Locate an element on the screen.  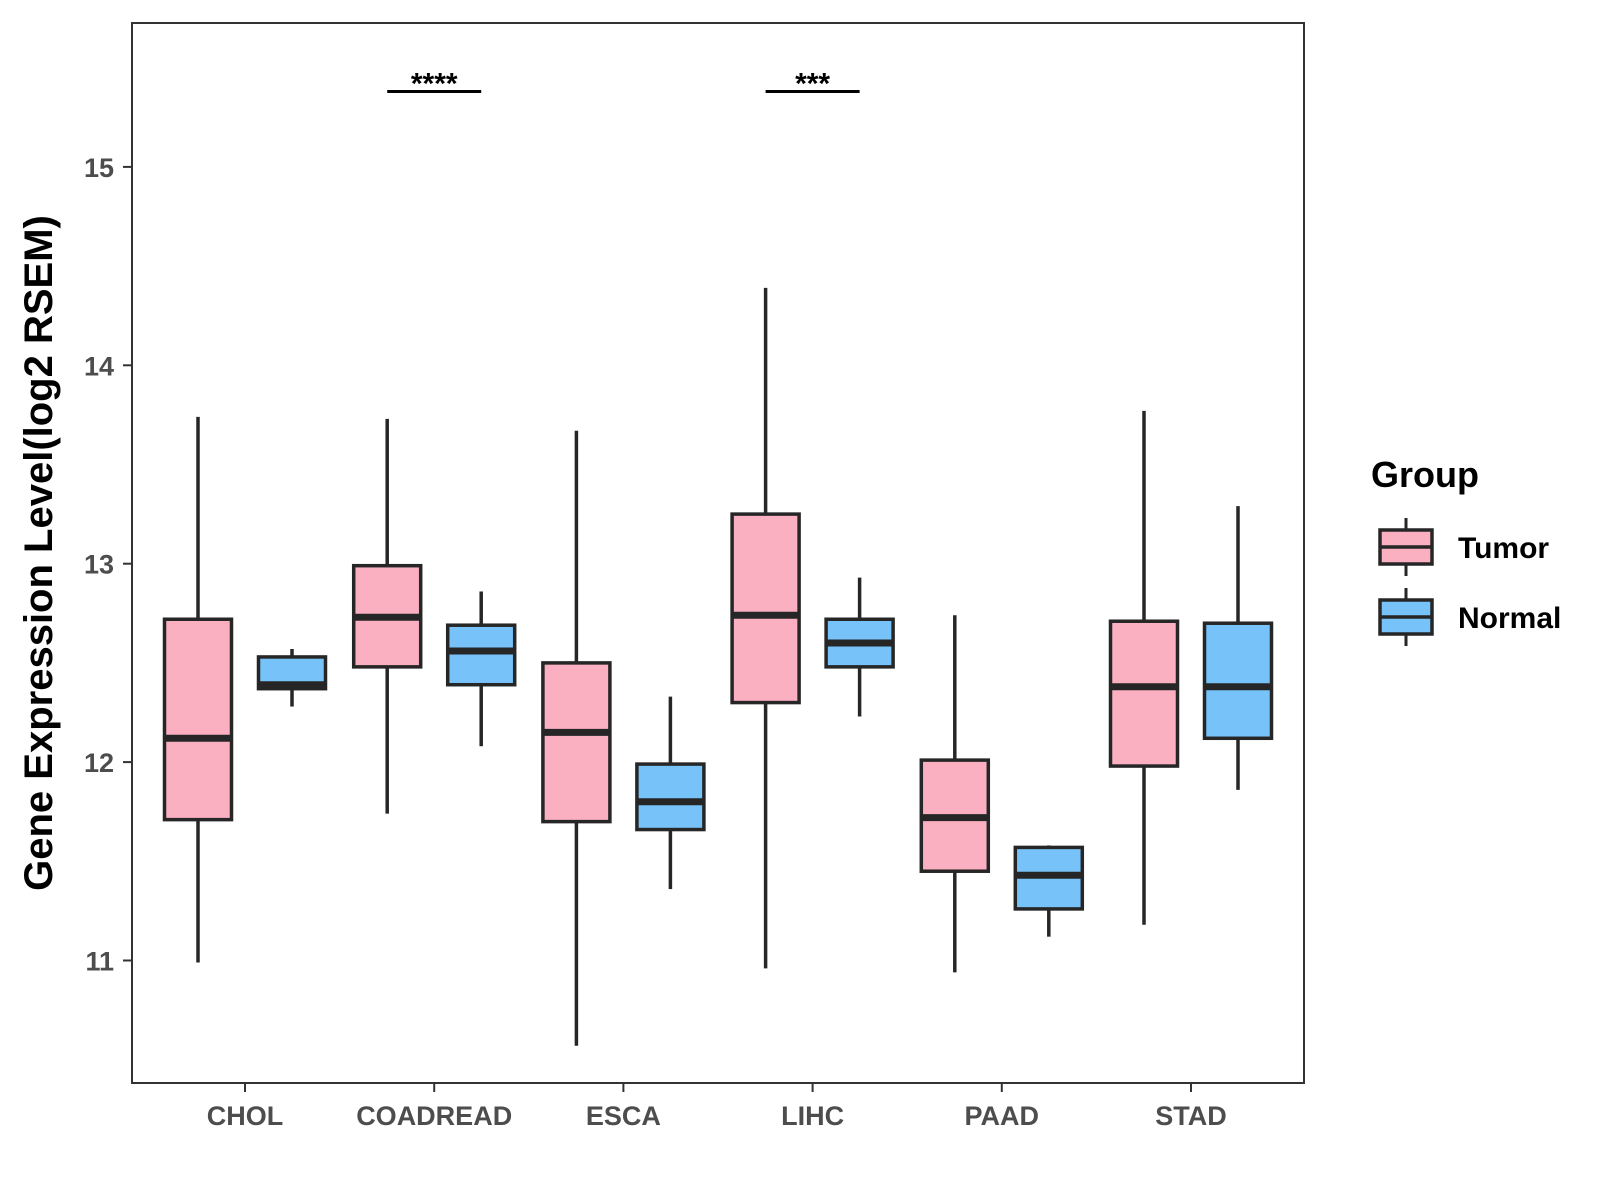
box-normal-paad is located at coordinates (1049, 891).